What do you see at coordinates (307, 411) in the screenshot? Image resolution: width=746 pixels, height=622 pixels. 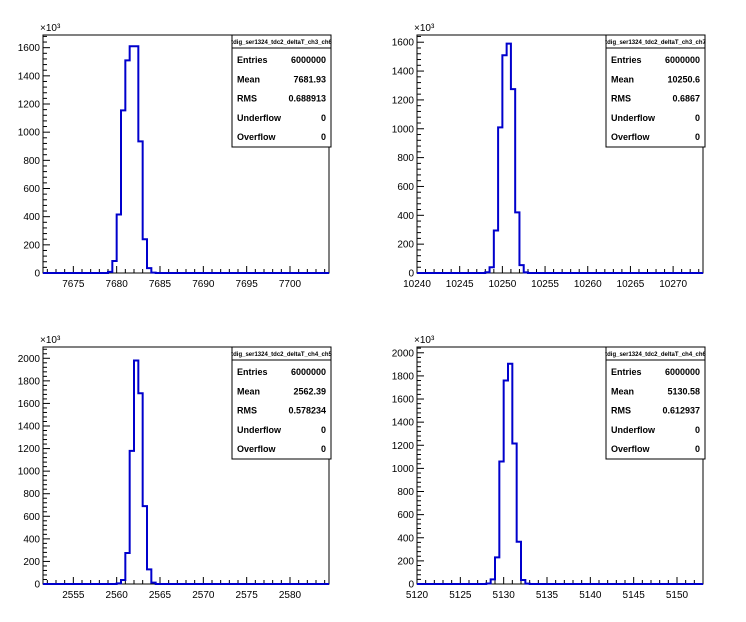 I see `stats-value: 0.578234` at bounding box center [307, 411].